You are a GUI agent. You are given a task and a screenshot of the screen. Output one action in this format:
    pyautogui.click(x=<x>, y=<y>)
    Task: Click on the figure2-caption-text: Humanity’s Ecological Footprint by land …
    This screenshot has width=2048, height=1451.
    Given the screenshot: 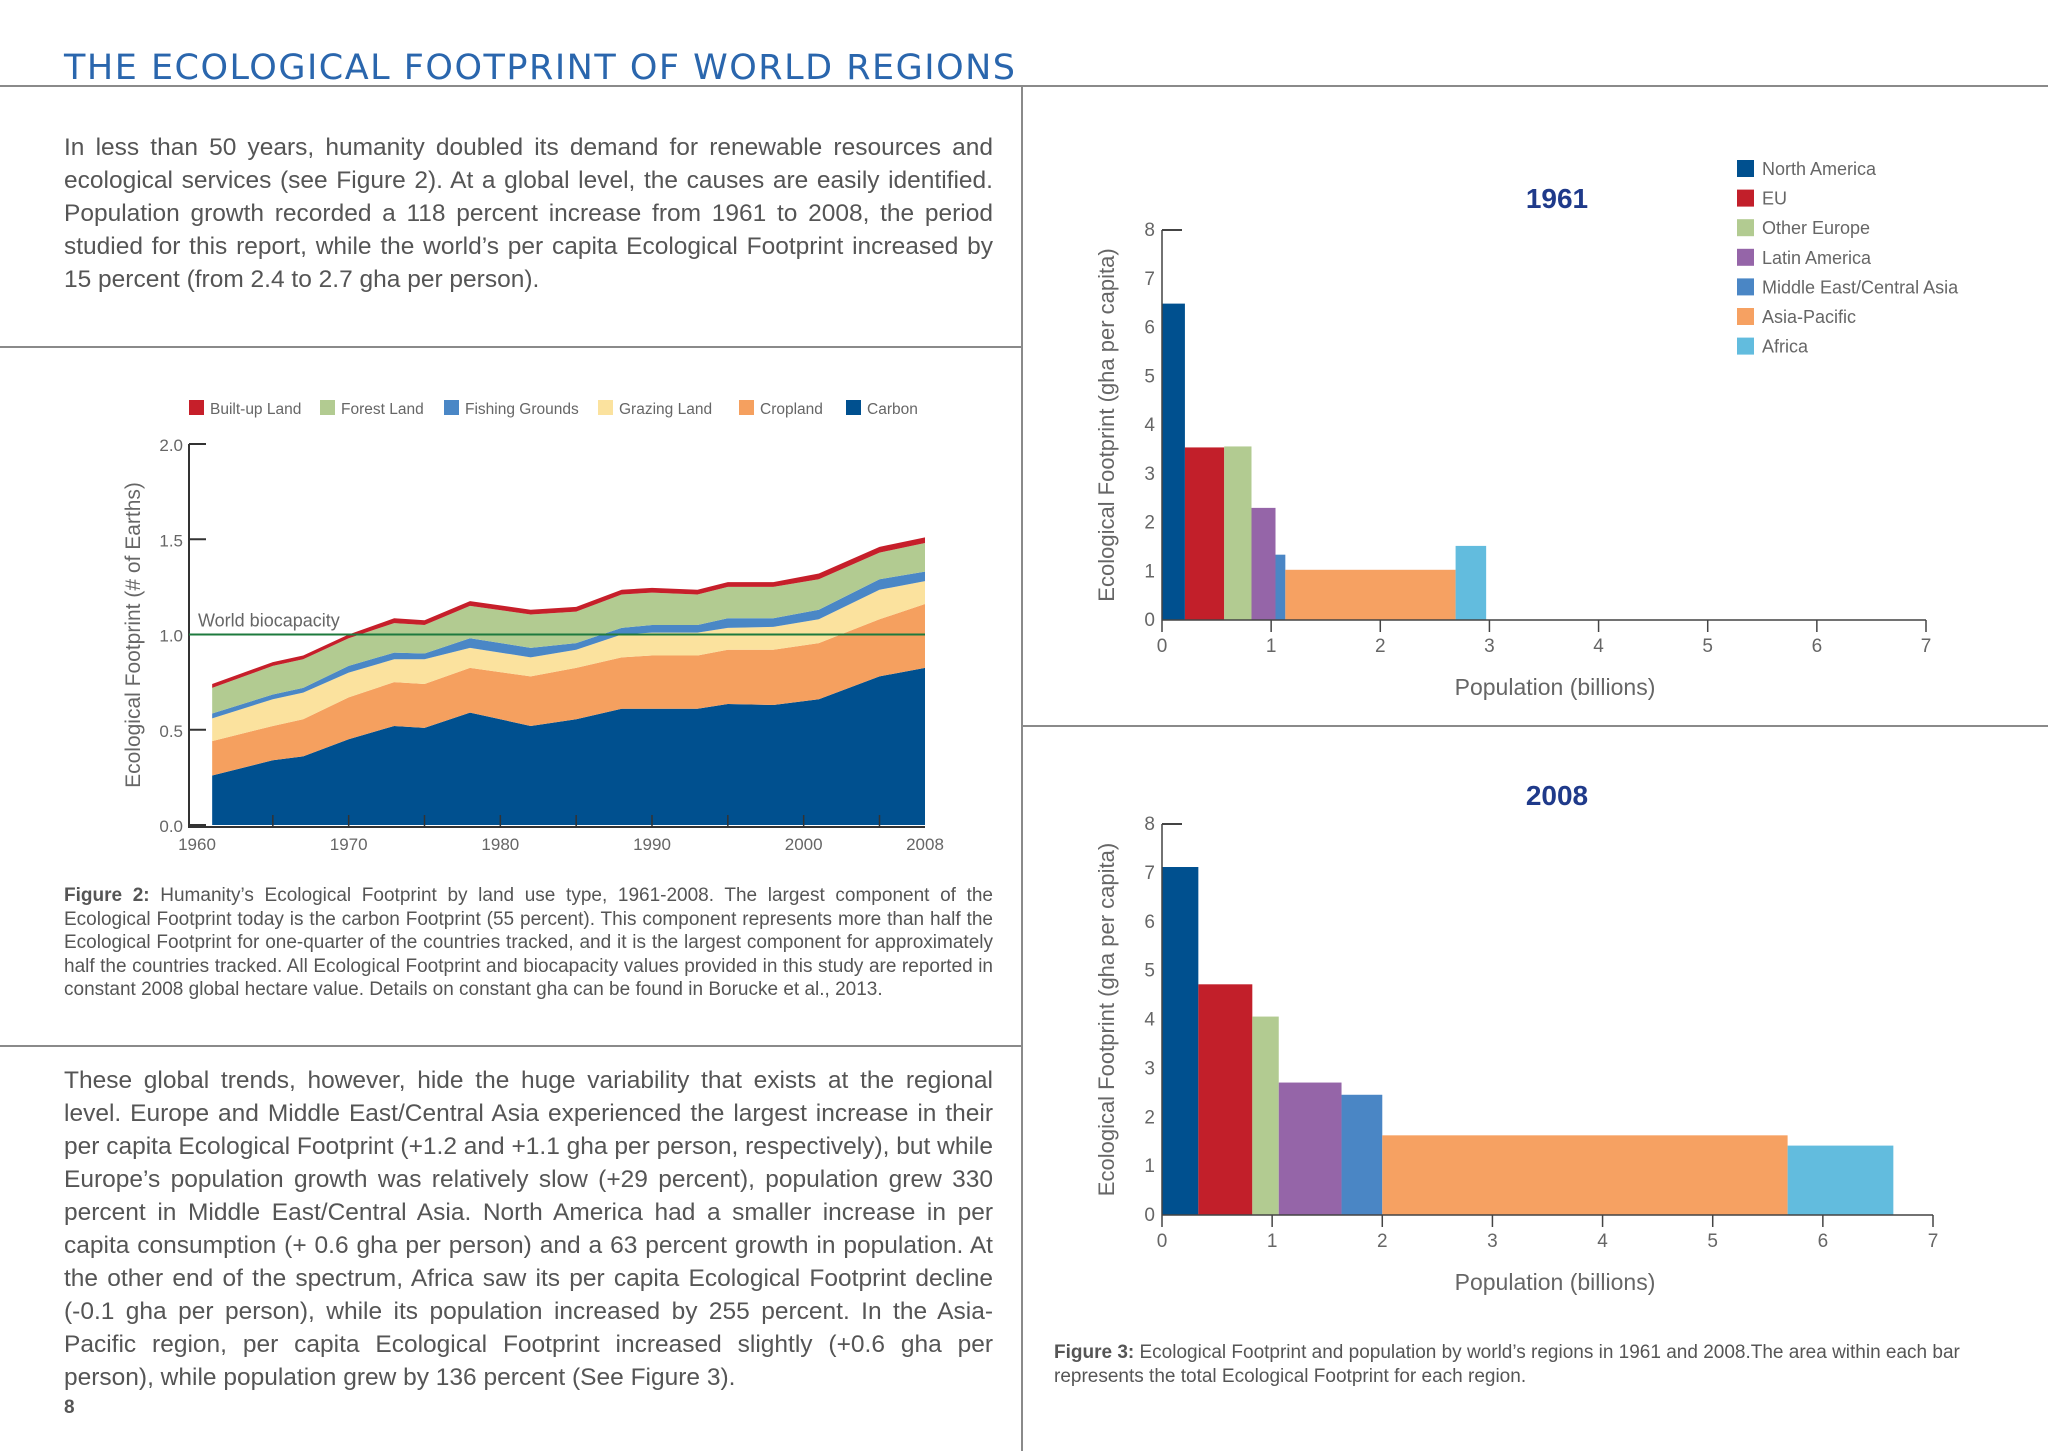 What is the action you would take?
    pyautogui.click(x=528, y=943)
    